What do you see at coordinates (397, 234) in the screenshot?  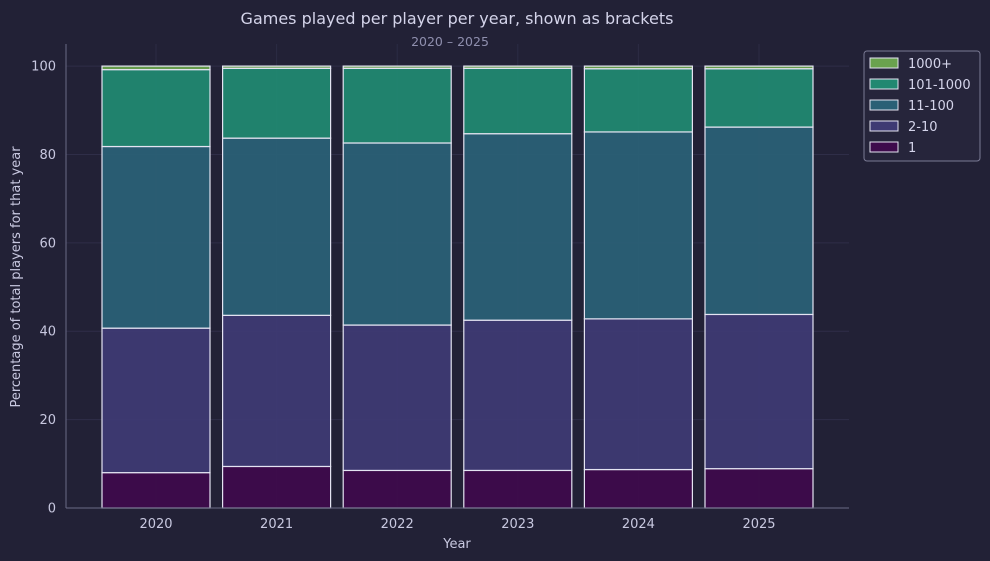 I see `bar-segment-11-100-2022` at bounding box center [397, 234].